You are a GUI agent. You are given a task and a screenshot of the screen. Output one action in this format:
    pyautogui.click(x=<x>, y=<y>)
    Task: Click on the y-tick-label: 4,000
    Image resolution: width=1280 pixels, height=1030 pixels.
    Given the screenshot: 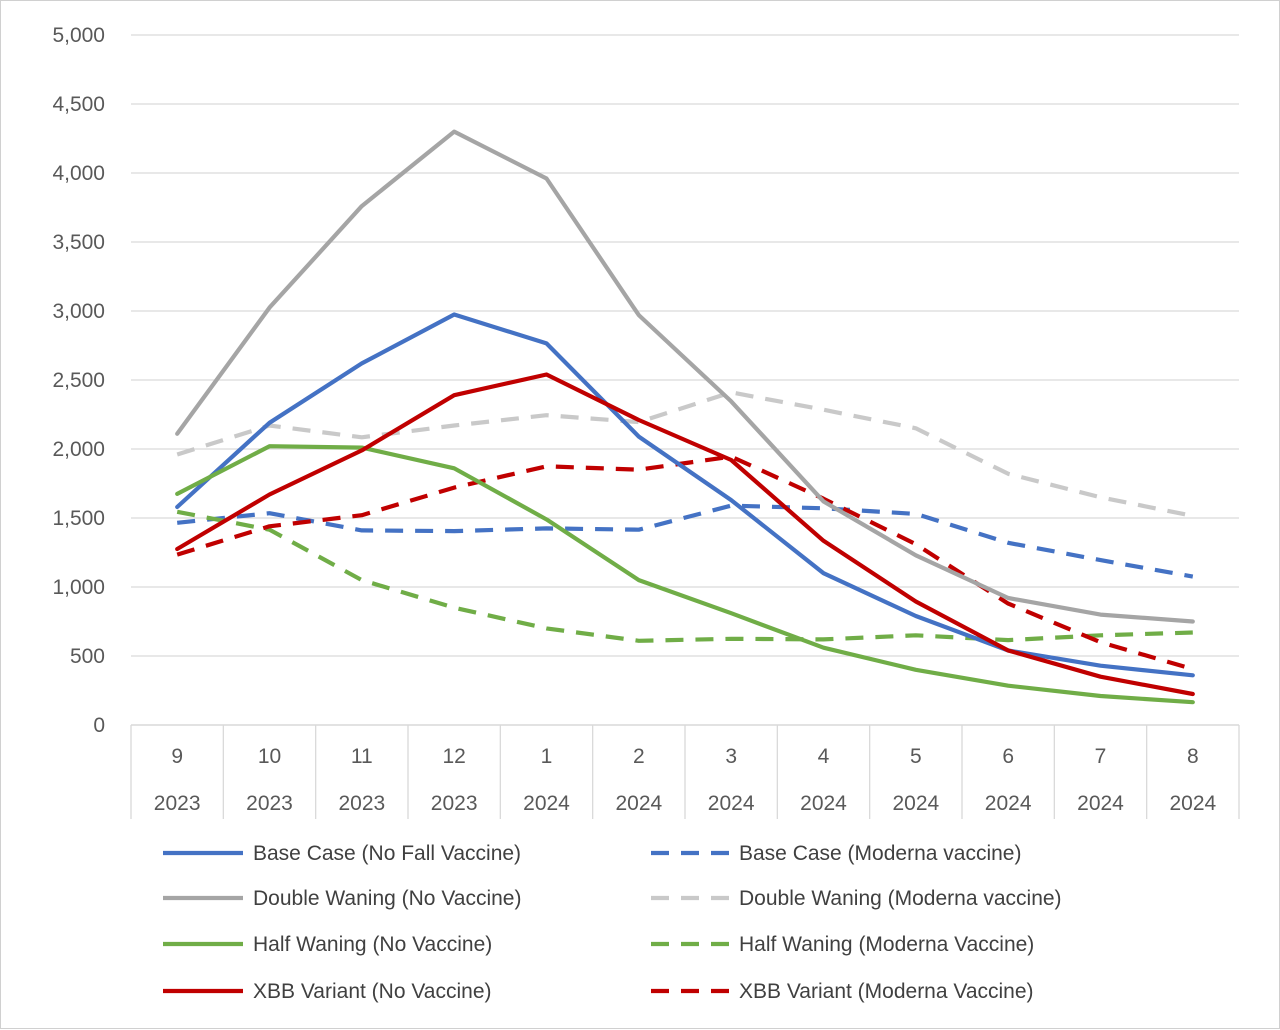 What is the action you would take?
    pyautogui.click(x=78, y=173)
    